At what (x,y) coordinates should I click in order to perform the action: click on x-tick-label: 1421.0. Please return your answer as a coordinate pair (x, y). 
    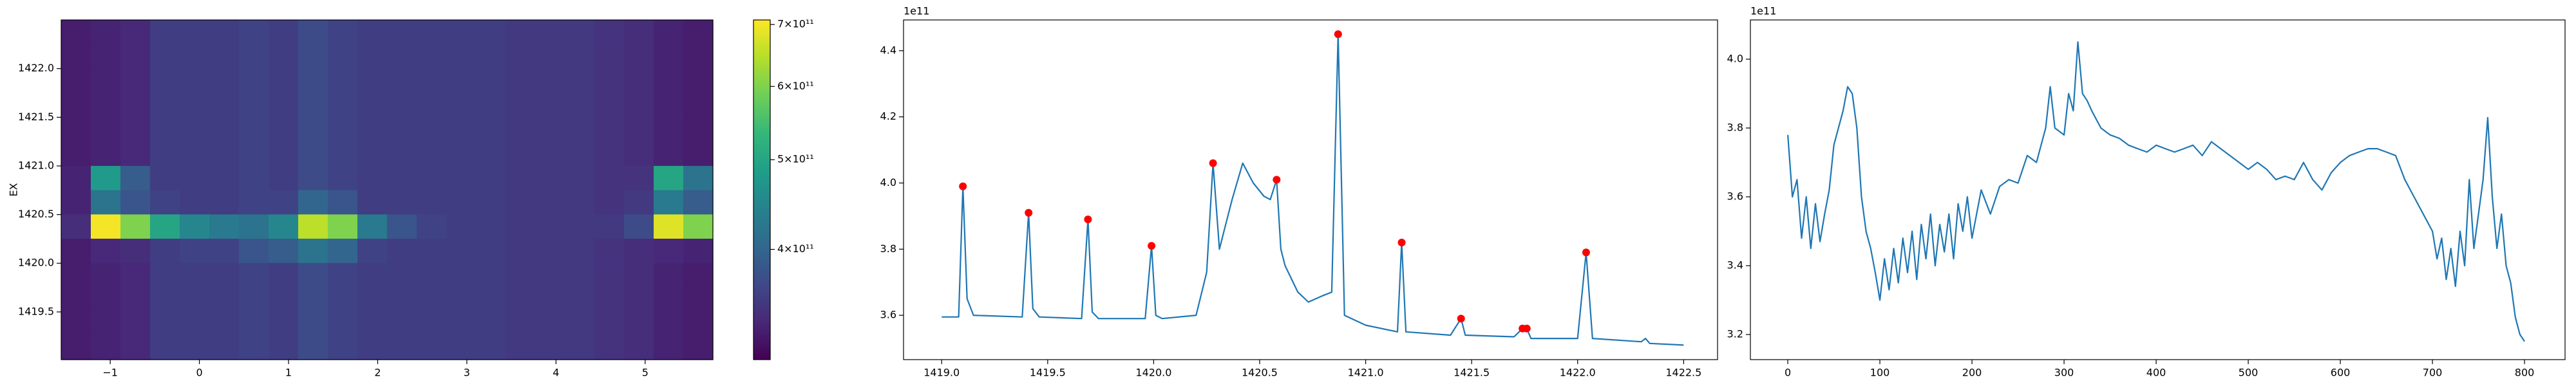
    Looking at the image, I should click on (1366, 373).